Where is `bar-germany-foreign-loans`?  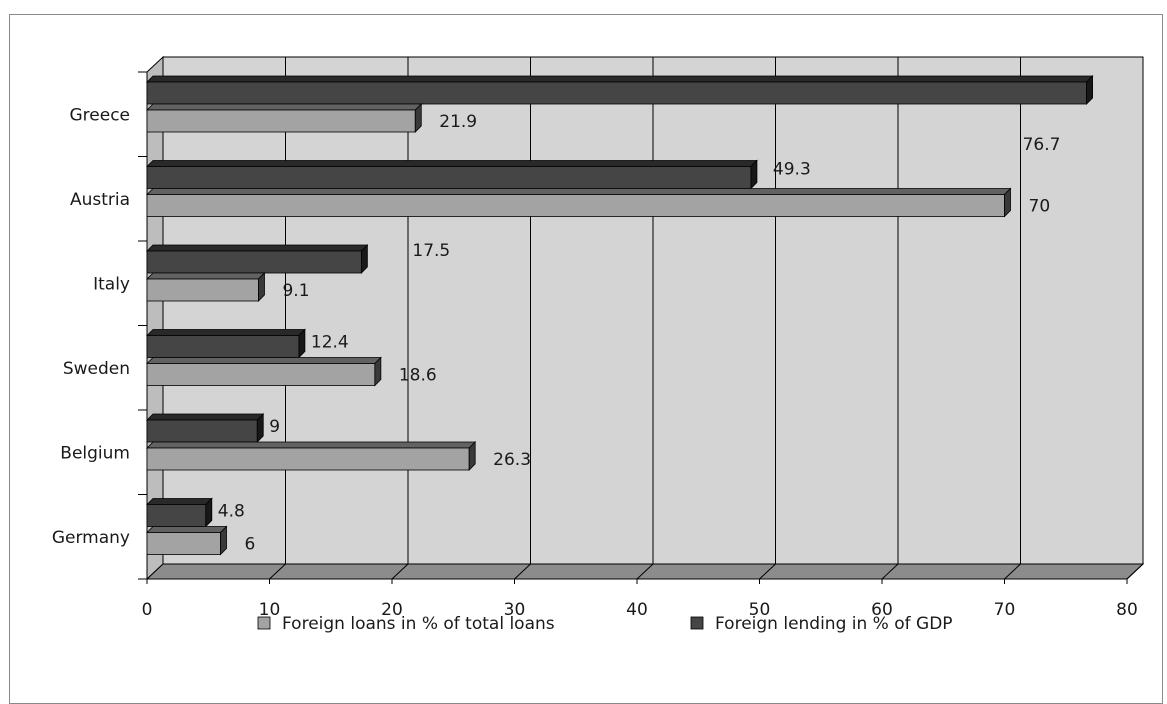
bar-germany-foreign-loans is located at coordinates (183, 543).